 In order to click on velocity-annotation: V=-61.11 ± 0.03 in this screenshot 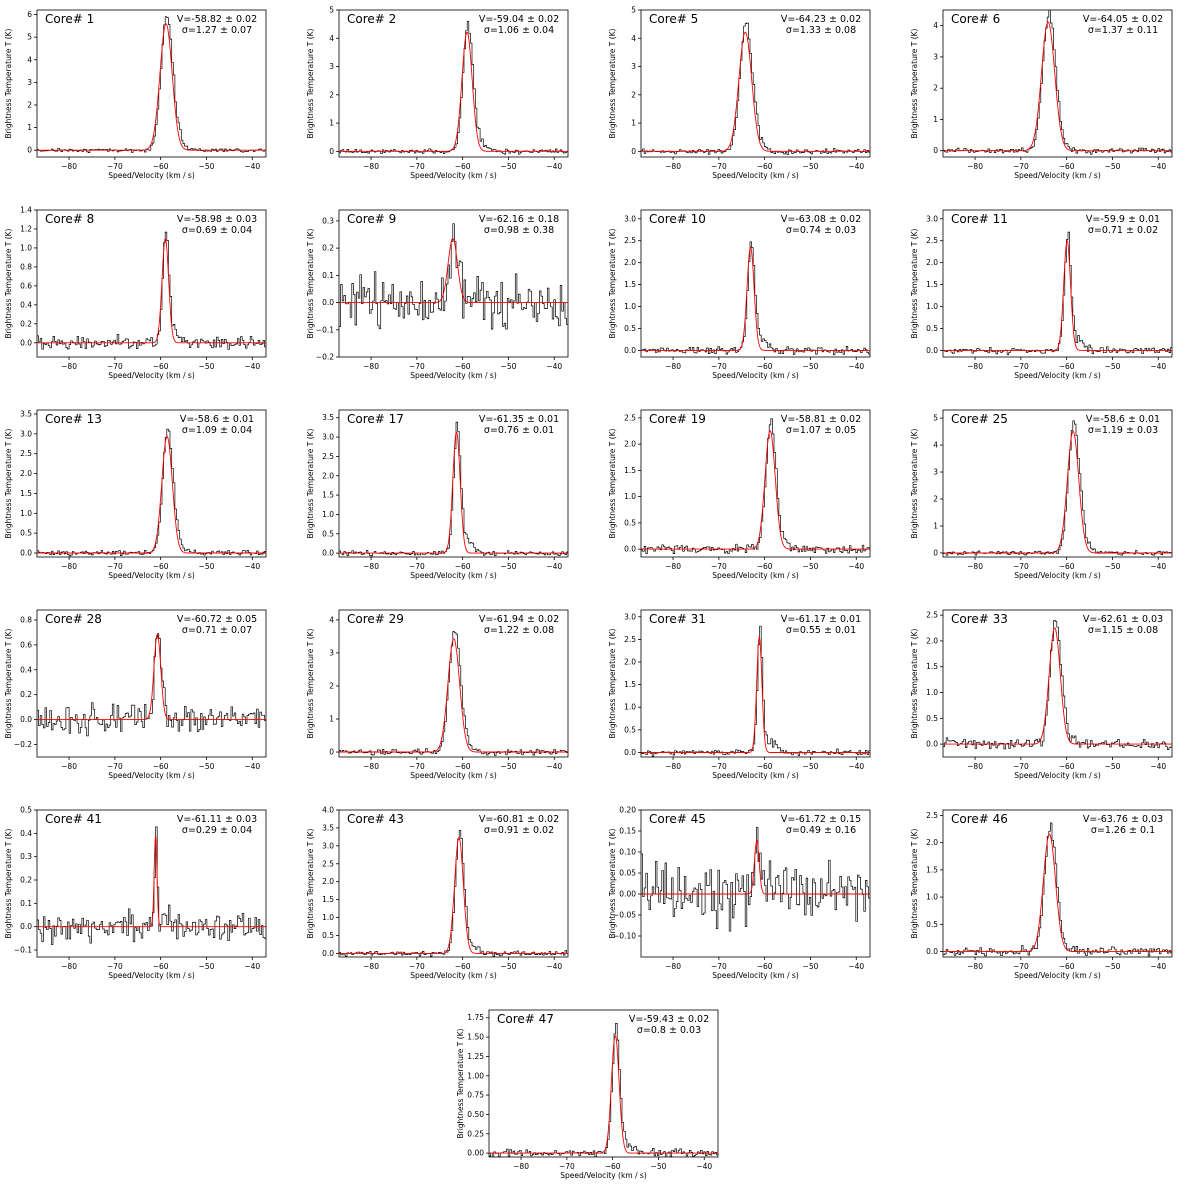, I will do `click(217, 819)`.